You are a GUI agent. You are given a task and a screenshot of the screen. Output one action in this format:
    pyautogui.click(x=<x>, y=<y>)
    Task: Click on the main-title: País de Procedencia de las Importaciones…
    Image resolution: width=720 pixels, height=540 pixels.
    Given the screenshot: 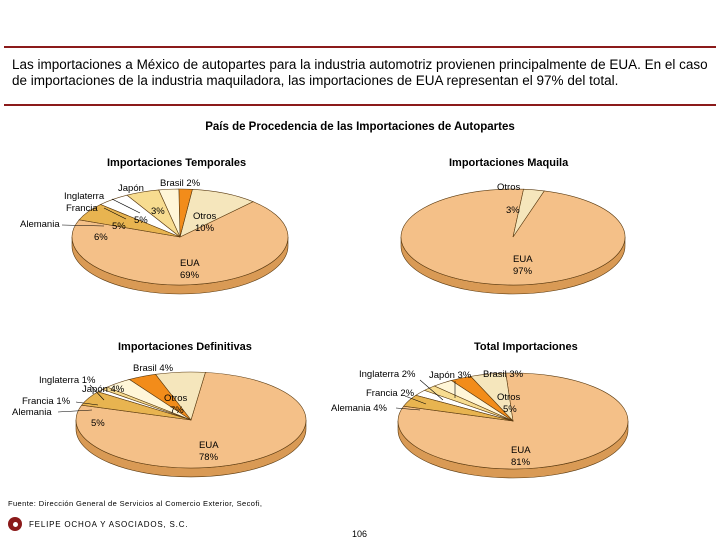 What is the action you would take?
    pyautogui.click(x=360, y=127)
    